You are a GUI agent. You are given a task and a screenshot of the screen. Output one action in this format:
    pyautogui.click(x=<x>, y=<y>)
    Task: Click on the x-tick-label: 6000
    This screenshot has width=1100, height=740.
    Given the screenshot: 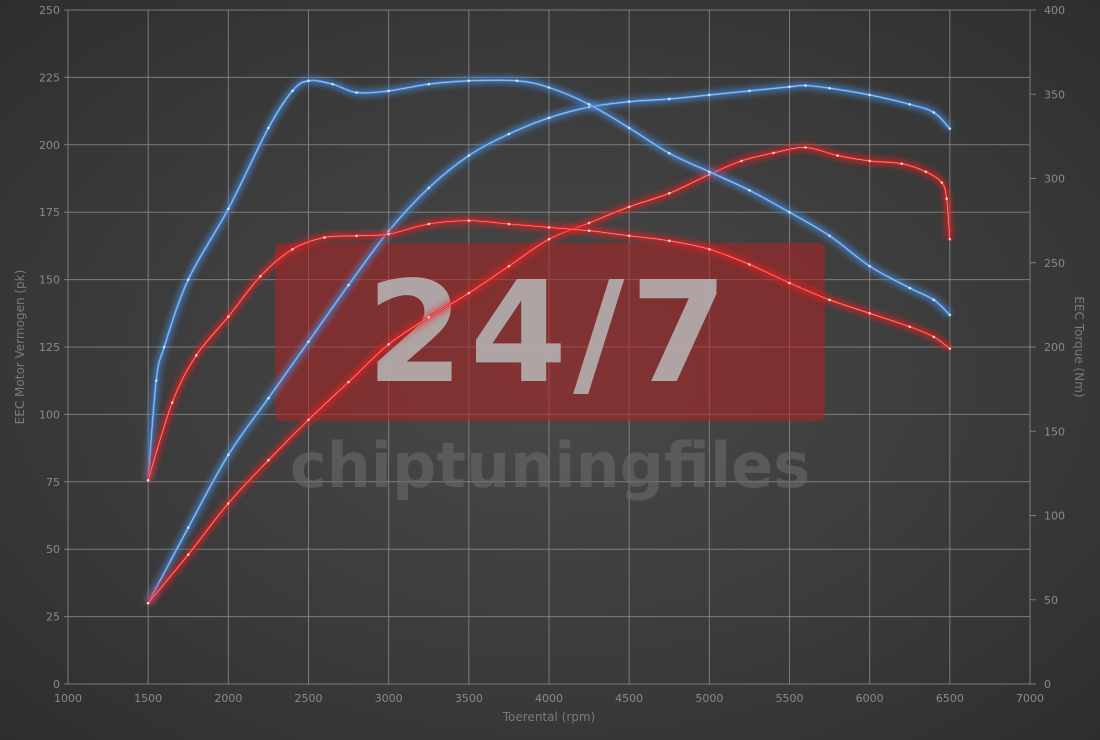 What is the action you would take?
    pyautogui.click(x=870, y=698)
    